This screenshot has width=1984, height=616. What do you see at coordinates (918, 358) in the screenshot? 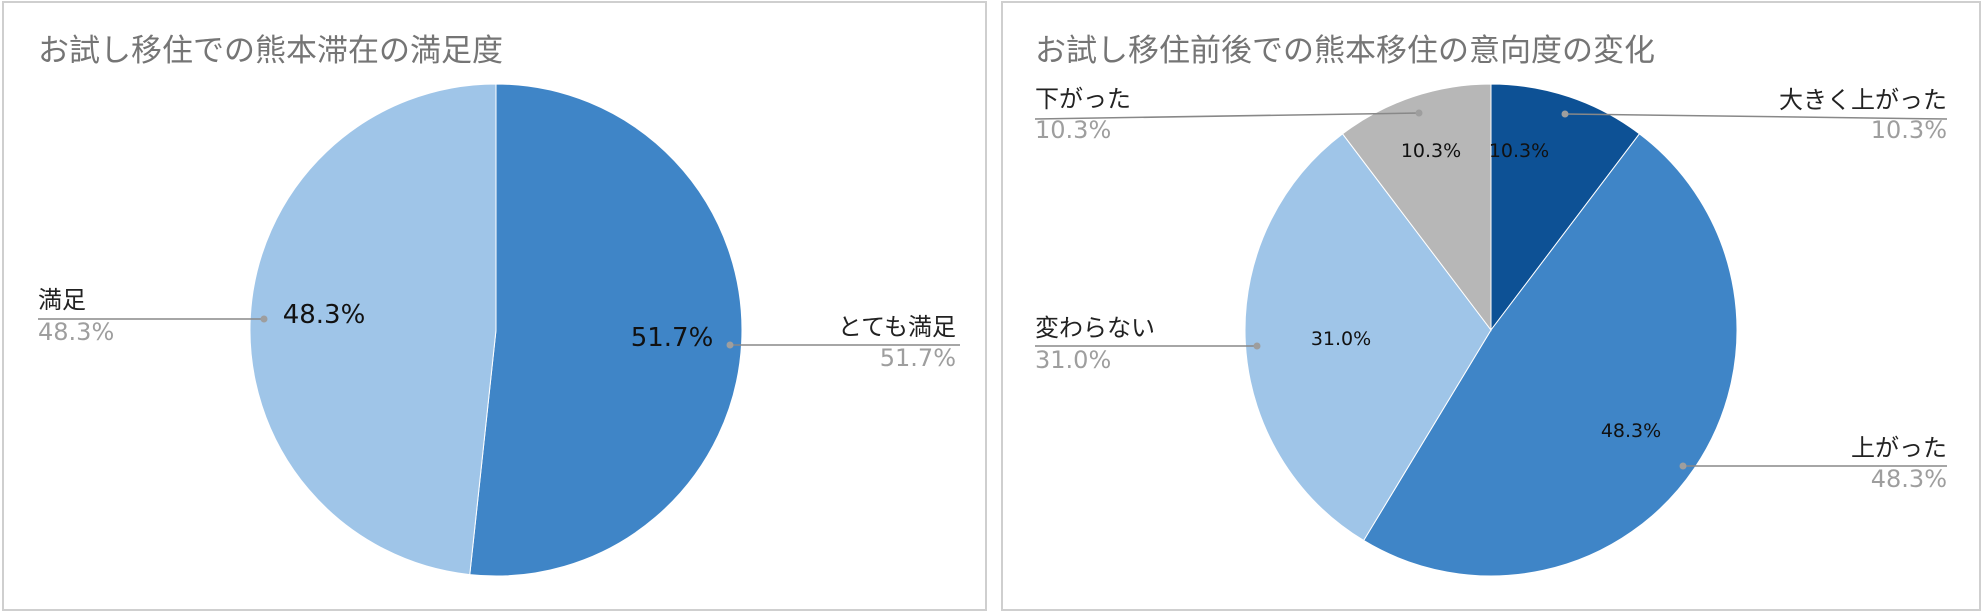
I see `slice-percent-label: 51.7%` at bounding box center [918, 358].